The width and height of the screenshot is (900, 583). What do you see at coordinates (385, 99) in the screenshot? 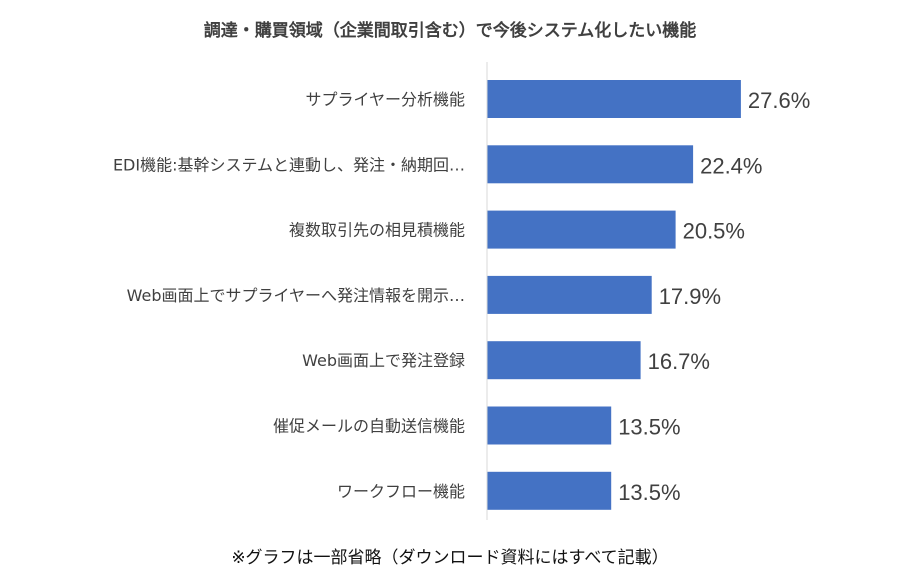
I see `category-label: サプライヤー分析機能` at bounding box center [385, 99].